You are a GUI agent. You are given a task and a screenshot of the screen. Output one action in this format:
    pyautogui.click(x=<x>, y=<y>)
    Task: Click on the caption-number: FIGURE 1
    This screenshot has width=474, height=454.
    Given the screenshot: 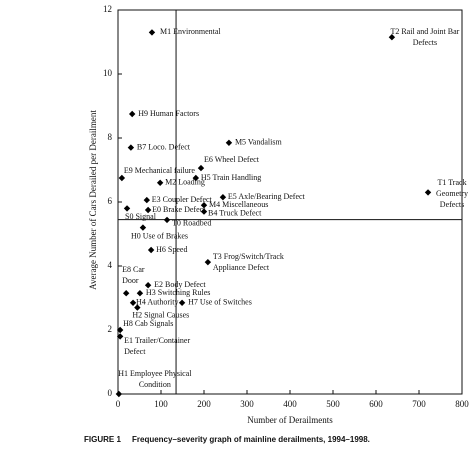 What is the action you would take?
    pyautogui.click(x=102, y=439)
    